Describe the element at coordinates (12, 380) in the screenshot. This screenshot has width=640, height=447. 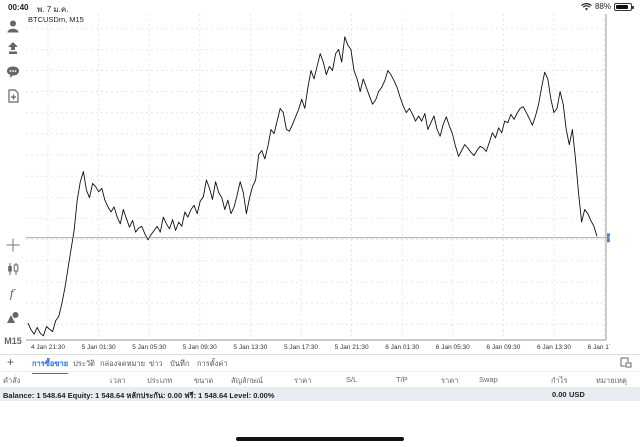
I see `column-header: คำสั่ง` at that location.